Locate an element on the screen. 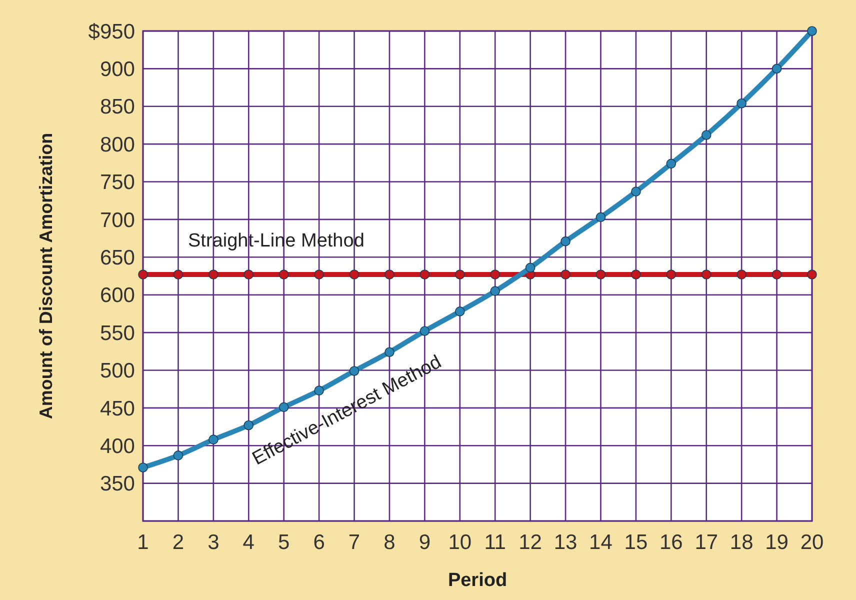 This screenshot has width=856, height=600. y-tick-label: 650 is located at coordinates (117, 258).